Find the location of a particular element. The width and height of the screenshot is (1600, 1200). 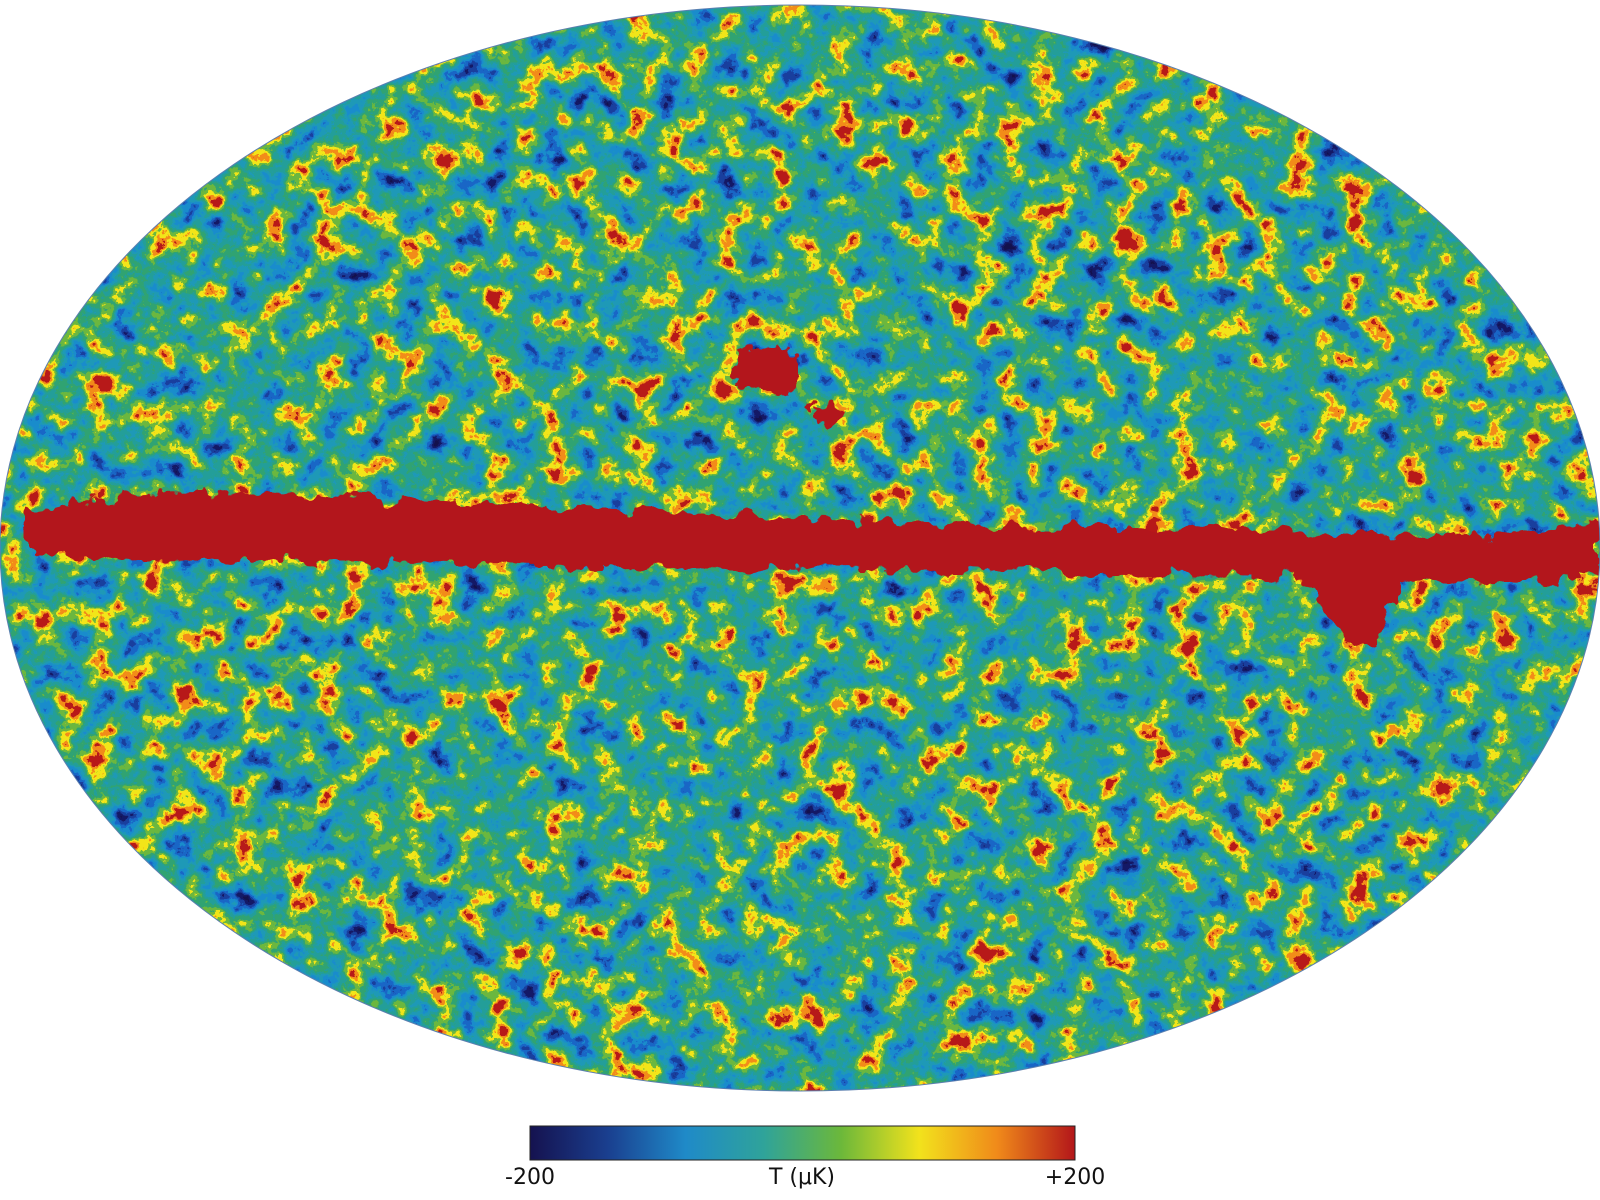

colorbar-tick-label: -200 is located at coordinates (530, 1177).